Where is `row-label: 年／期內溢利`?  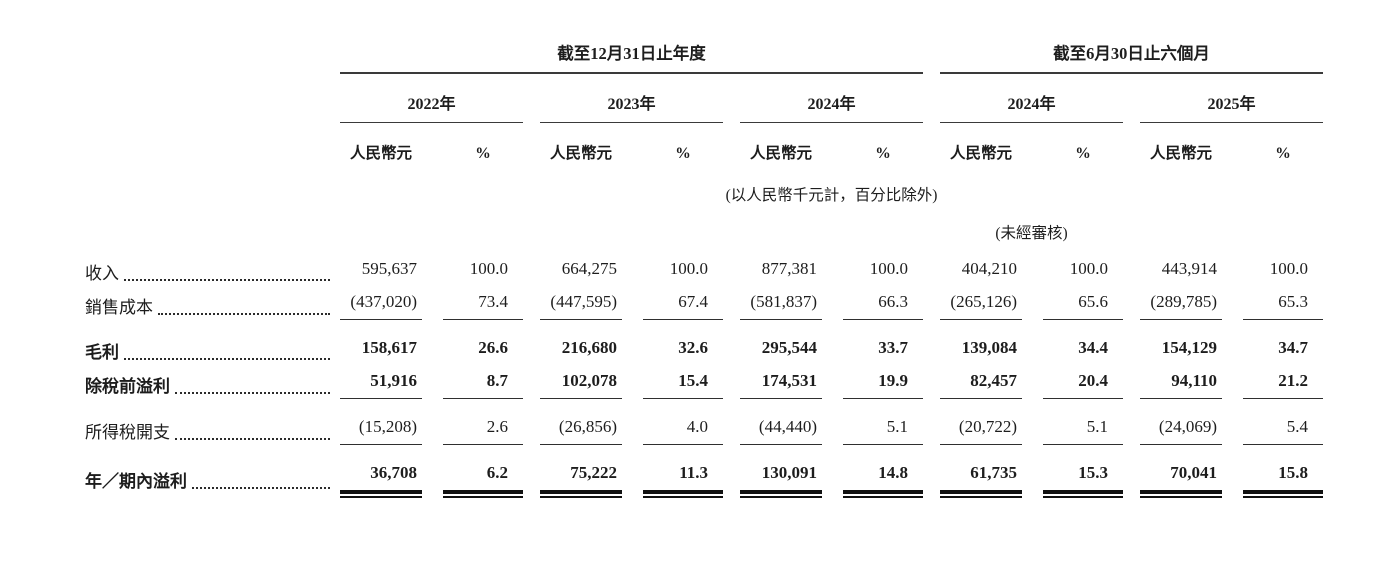
row-label: 年／期內溢利 is located at coordinates (136, 481).